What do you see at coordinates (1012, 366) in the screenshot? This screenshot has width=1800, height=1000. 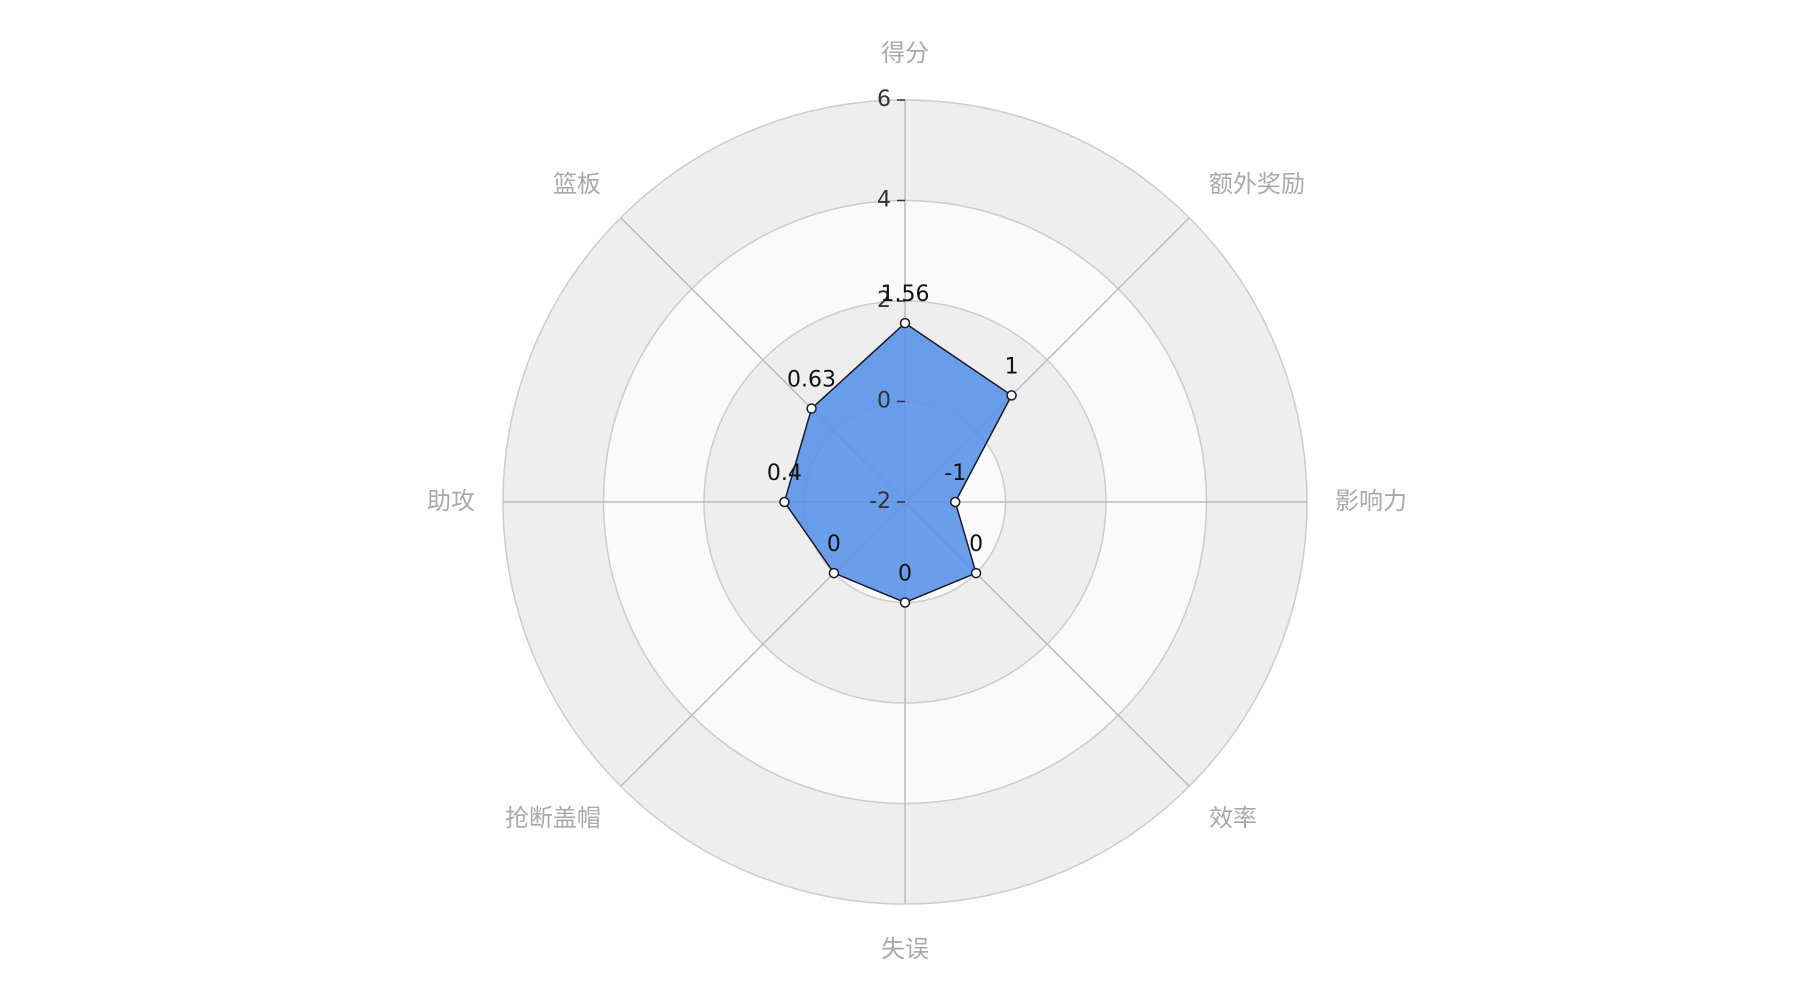 I see `data-label: 1` at bounding box center [1012, 366].